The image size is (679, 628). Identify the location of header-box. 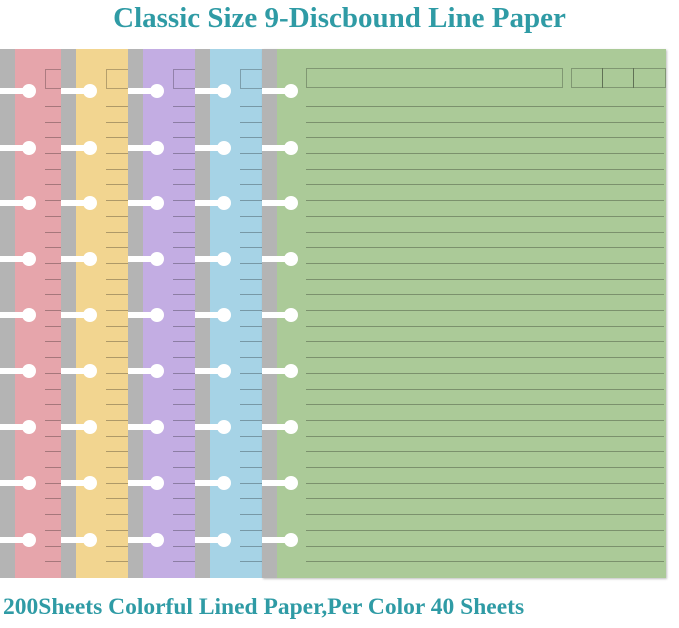
(434, 78).